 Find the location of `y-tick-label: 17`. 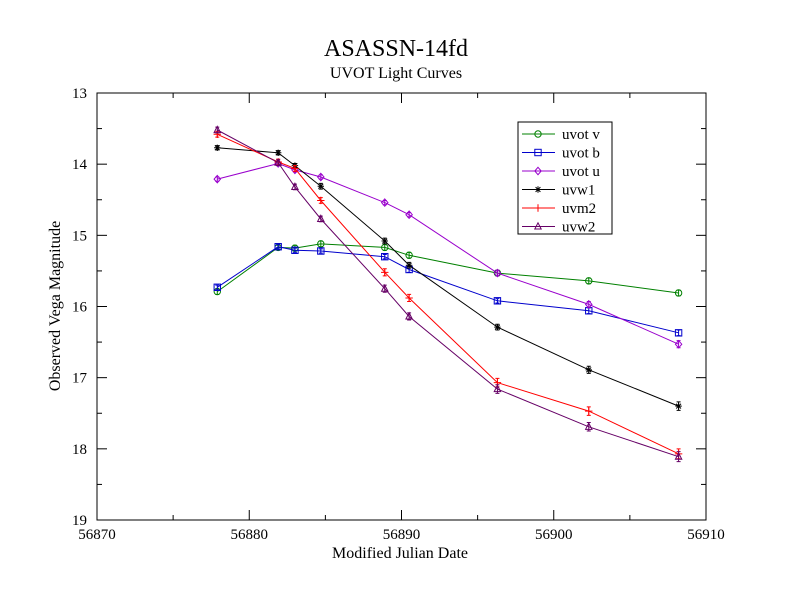

y-tick-label: 17 is located at coordinates (80, 379).